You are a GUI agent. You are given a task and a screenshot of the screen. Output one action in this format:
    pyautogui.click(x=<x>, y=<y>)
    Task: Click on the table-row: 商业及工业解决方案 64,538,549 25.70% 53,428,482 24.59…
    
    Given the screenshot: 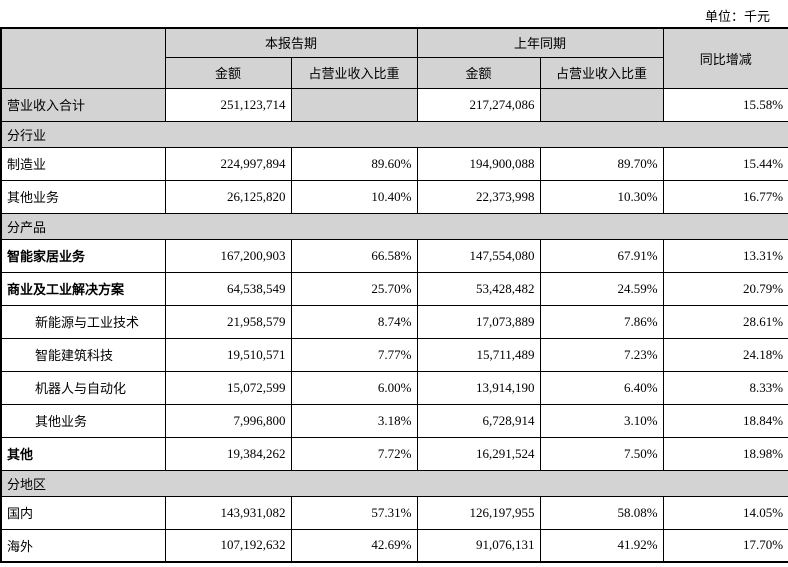 What is the action you would take?
    pyautogui.click(x=394, y=288)
    